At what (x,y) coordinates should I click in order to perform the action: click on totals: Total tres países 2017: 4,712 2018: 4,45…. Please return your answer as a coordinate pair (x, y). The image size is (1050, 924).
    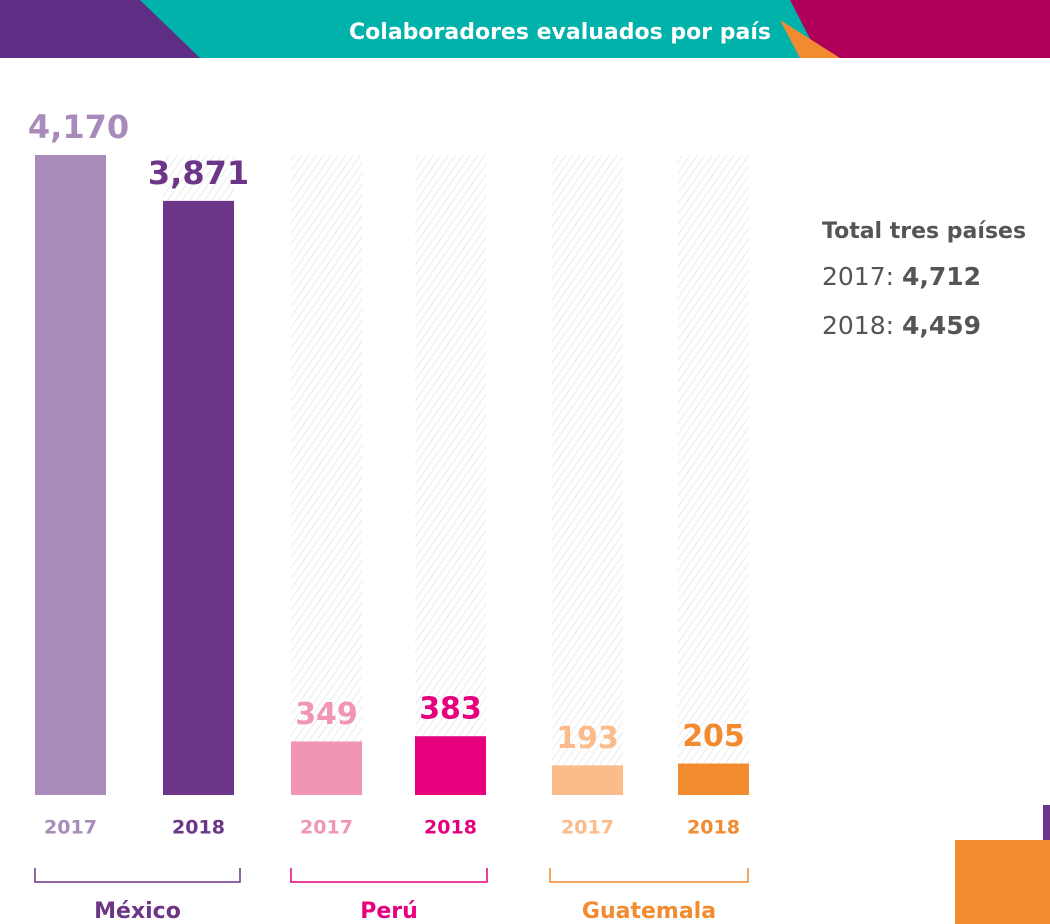
    Looking at the image, I should click on (924, 279).